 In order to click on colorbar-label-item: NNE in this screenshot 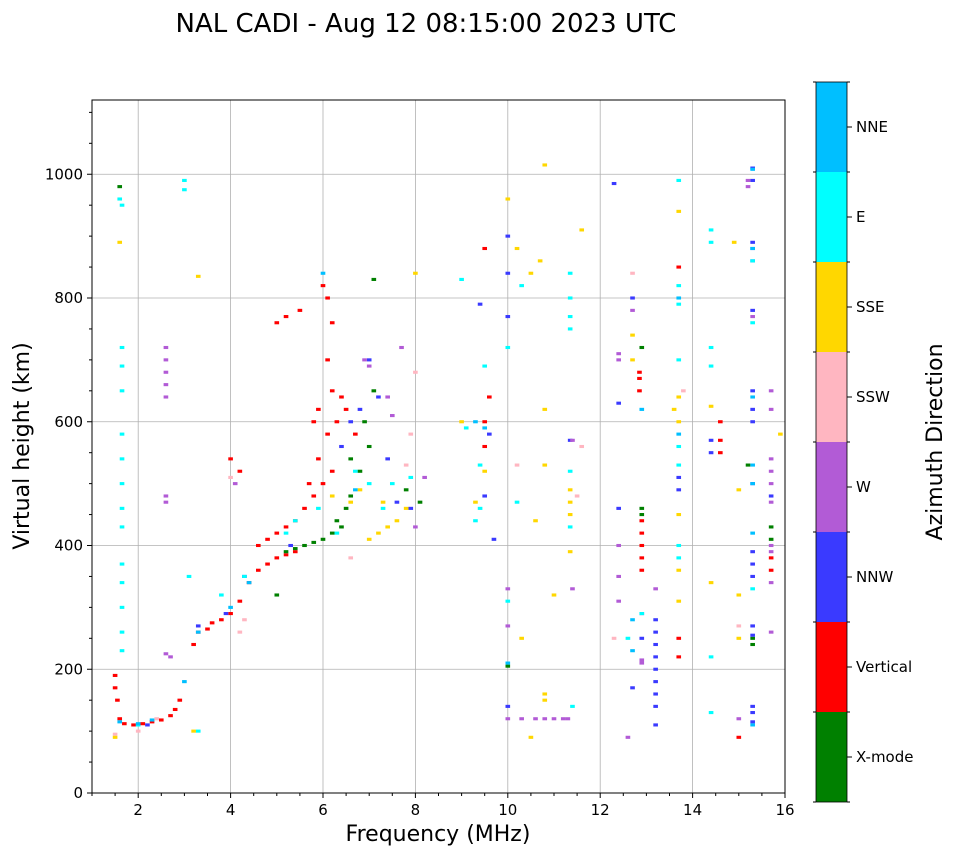, I will do `click(872, 127)`.